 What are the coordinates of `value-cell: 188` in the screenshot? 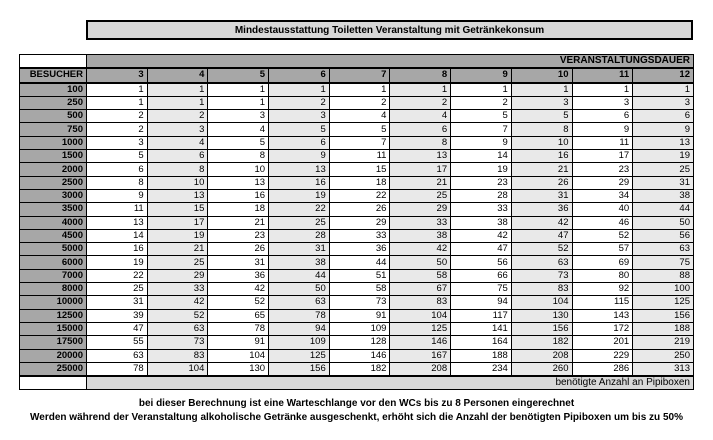 It's located at (663, 329).